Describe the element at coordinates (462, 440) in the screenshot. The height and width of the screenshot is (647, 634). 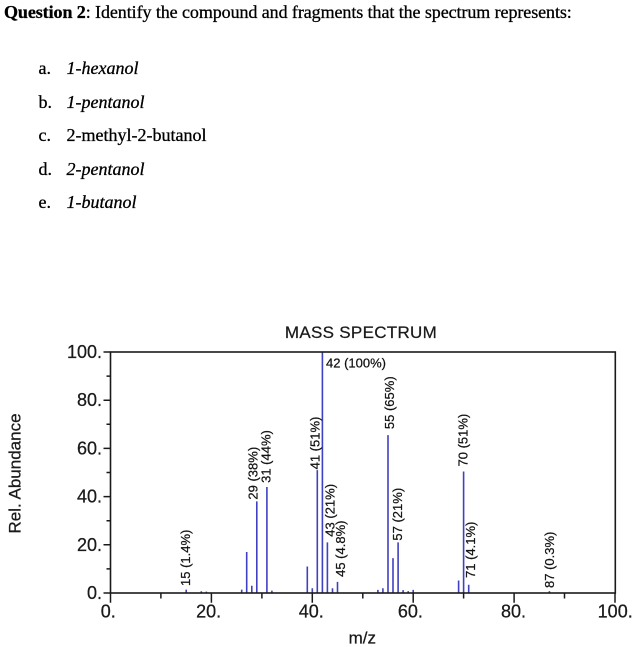
I see `svg-text: 70 (51%)` at that location.